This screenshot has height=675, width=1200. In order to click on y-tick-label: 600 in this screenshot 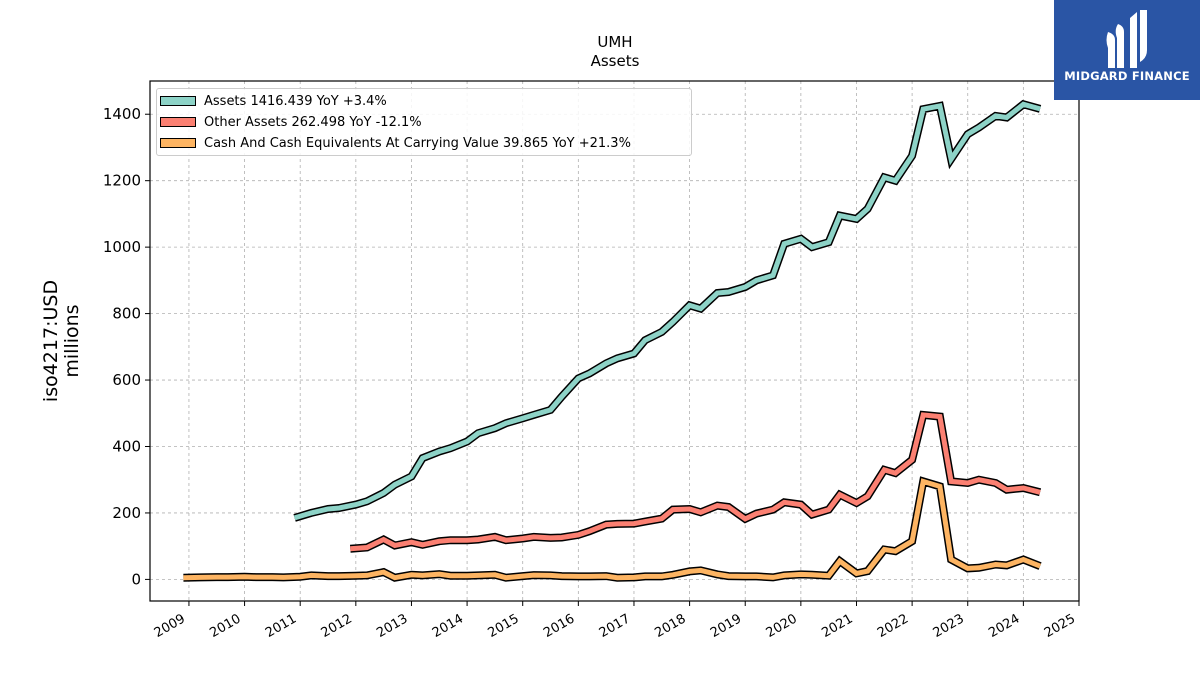, I will do `click(126, 380)`.